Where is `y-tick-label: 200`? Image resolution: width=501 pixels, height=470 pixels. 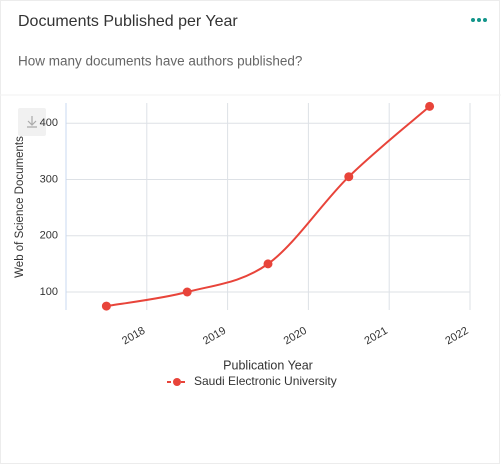
y-tick-label: 200 is located at coordinates (49, 236).